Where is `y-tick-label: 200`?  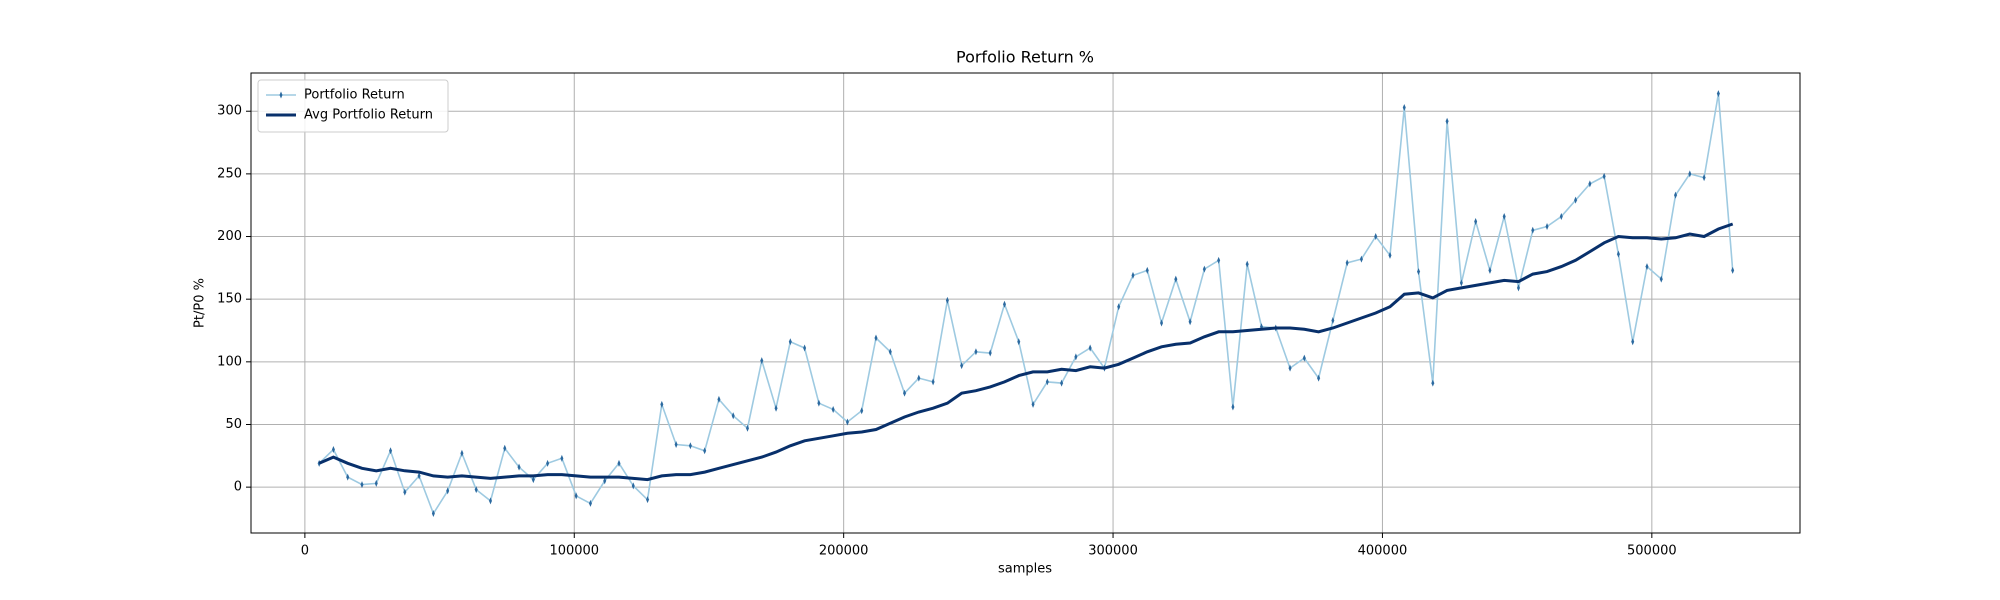
y-tick-label: 200 is located at coordinates (229, 236).